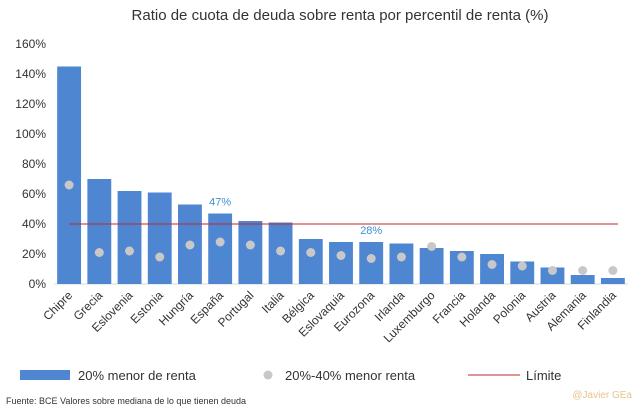 Image resolution: width=643 pixels, height=414 pixels. What do you see at coordinates (295, 237) in the screenshot?
I see `annotations: 47% 28% 28% 17%` at bounding box center [295, 237].